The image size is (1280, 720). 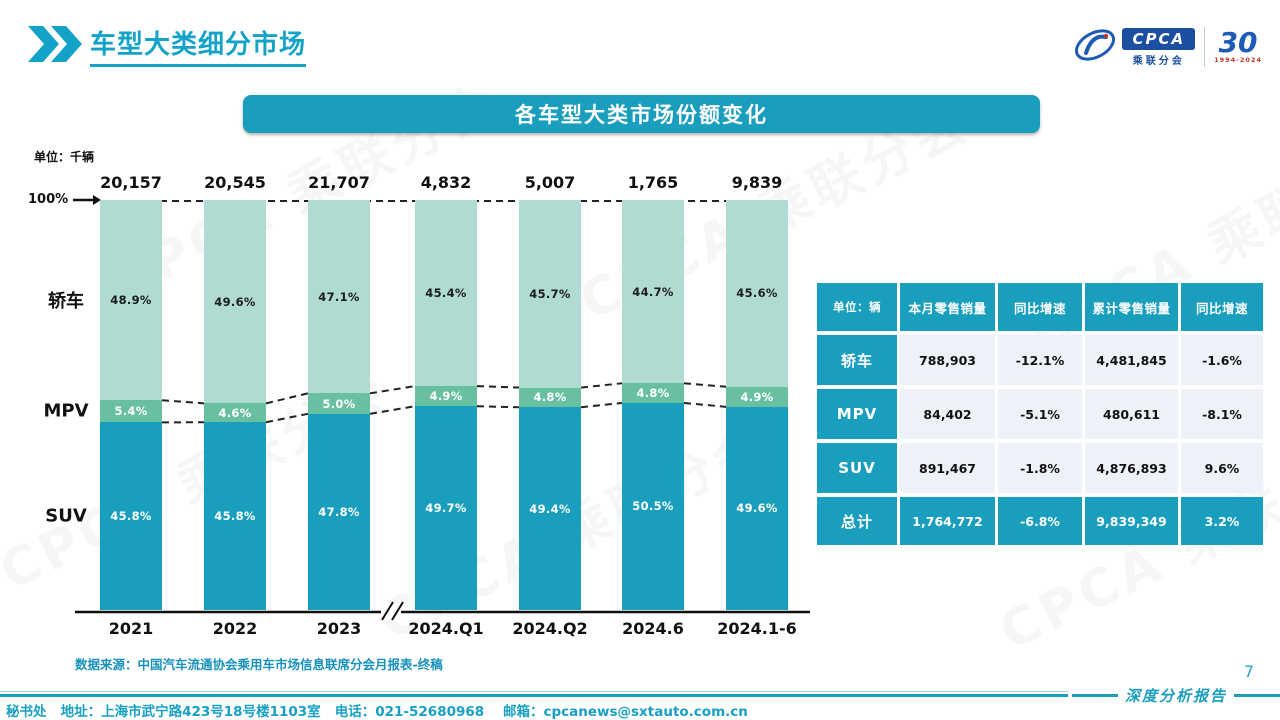 I want to click on anniversary-years: 1994-2024, so click(x=1238, y=60).